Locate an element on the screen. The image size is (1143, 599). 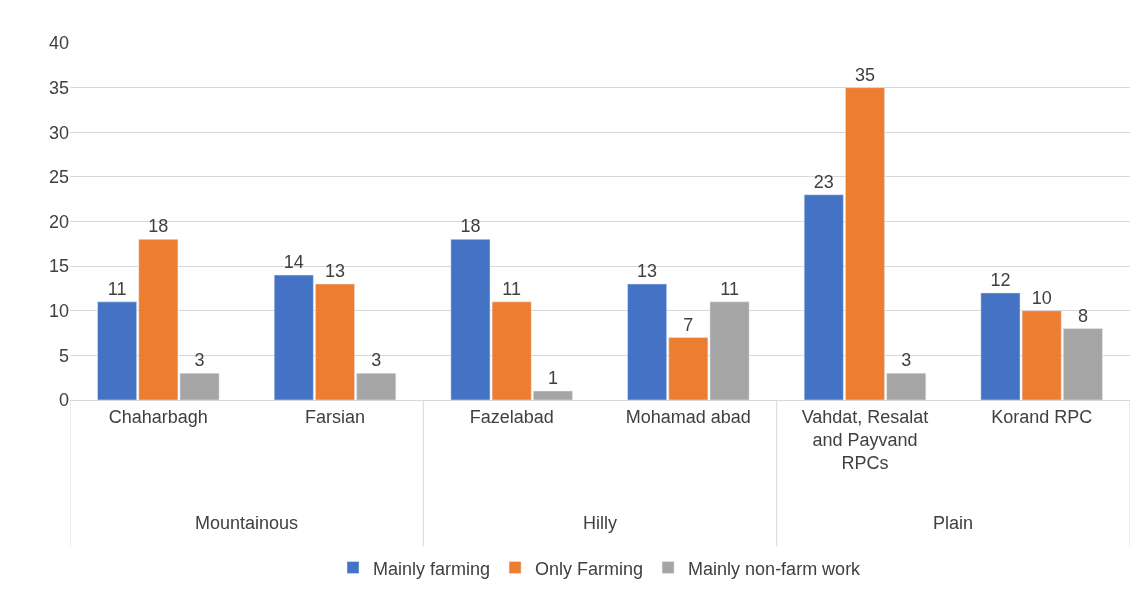
y-tick-label: 35 is located at coordinates (58, 87).